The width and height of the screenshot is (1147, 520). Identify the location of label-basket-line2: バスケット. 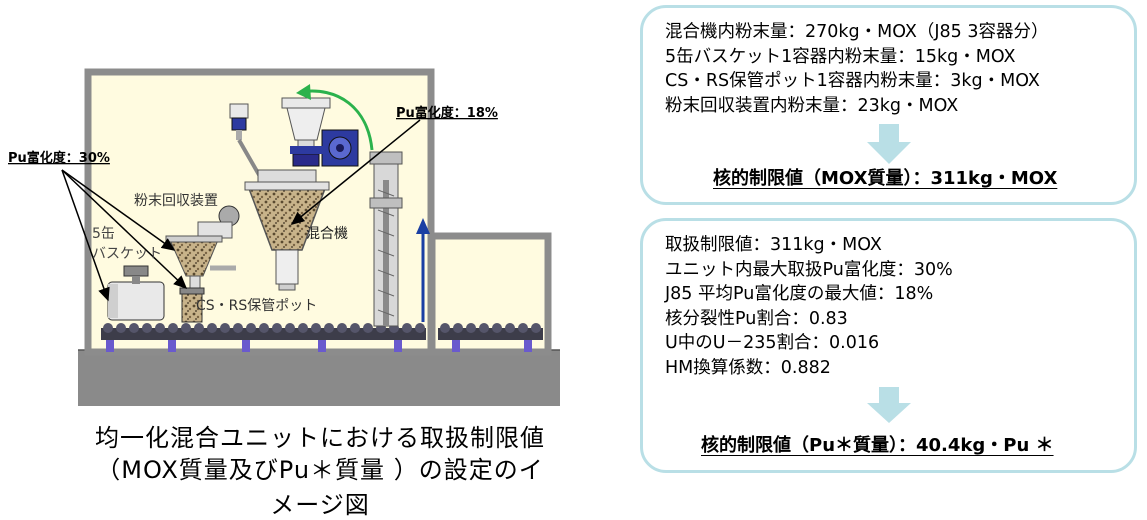
(127, 254).